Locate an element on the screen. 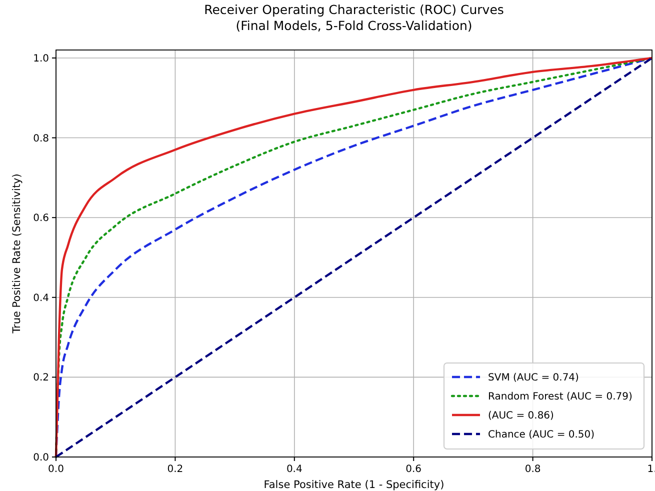 Image resolution: width=655 pixels, height=491 pixels. x-axis-title: False Positive Rate (1 - Specificity) is located at coordinates (354, 485).